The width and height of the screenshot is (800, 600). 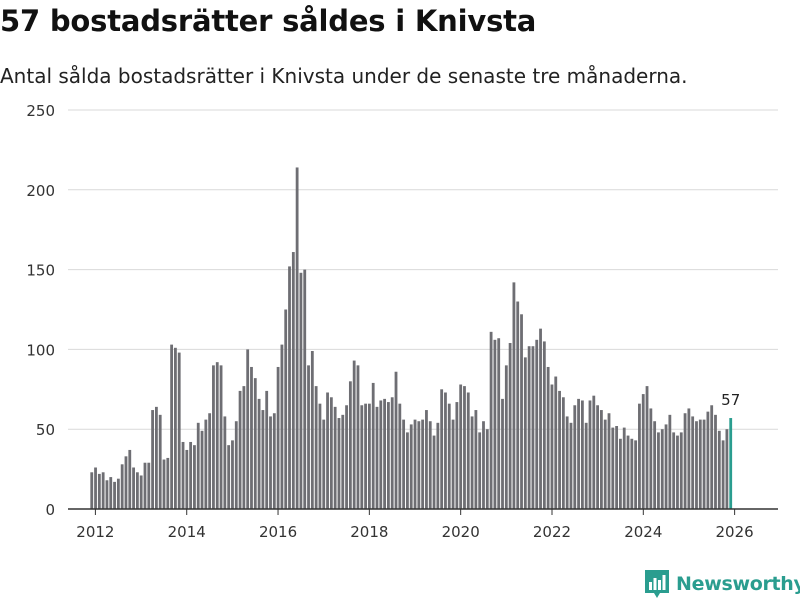 I want to click on y-tick-label: 150, so click(x=40, y=271).